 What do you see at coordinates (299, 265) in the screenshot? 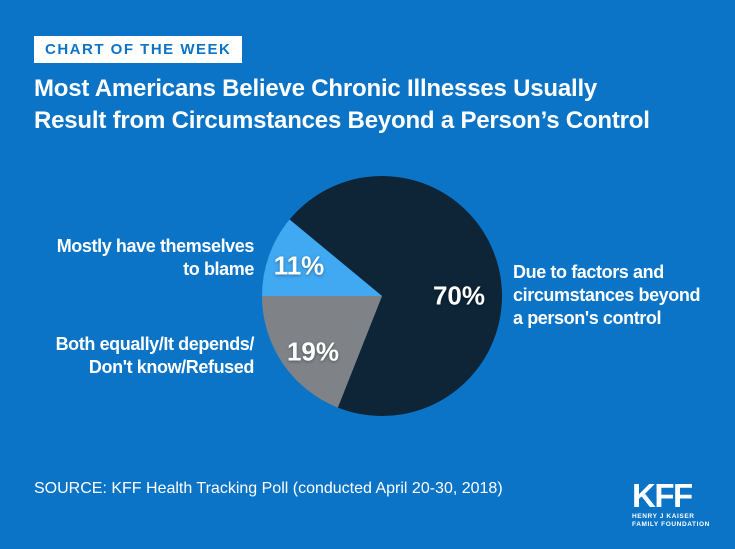
I see `pie-value-label-11: 11%` at bounding box center [299, 265].